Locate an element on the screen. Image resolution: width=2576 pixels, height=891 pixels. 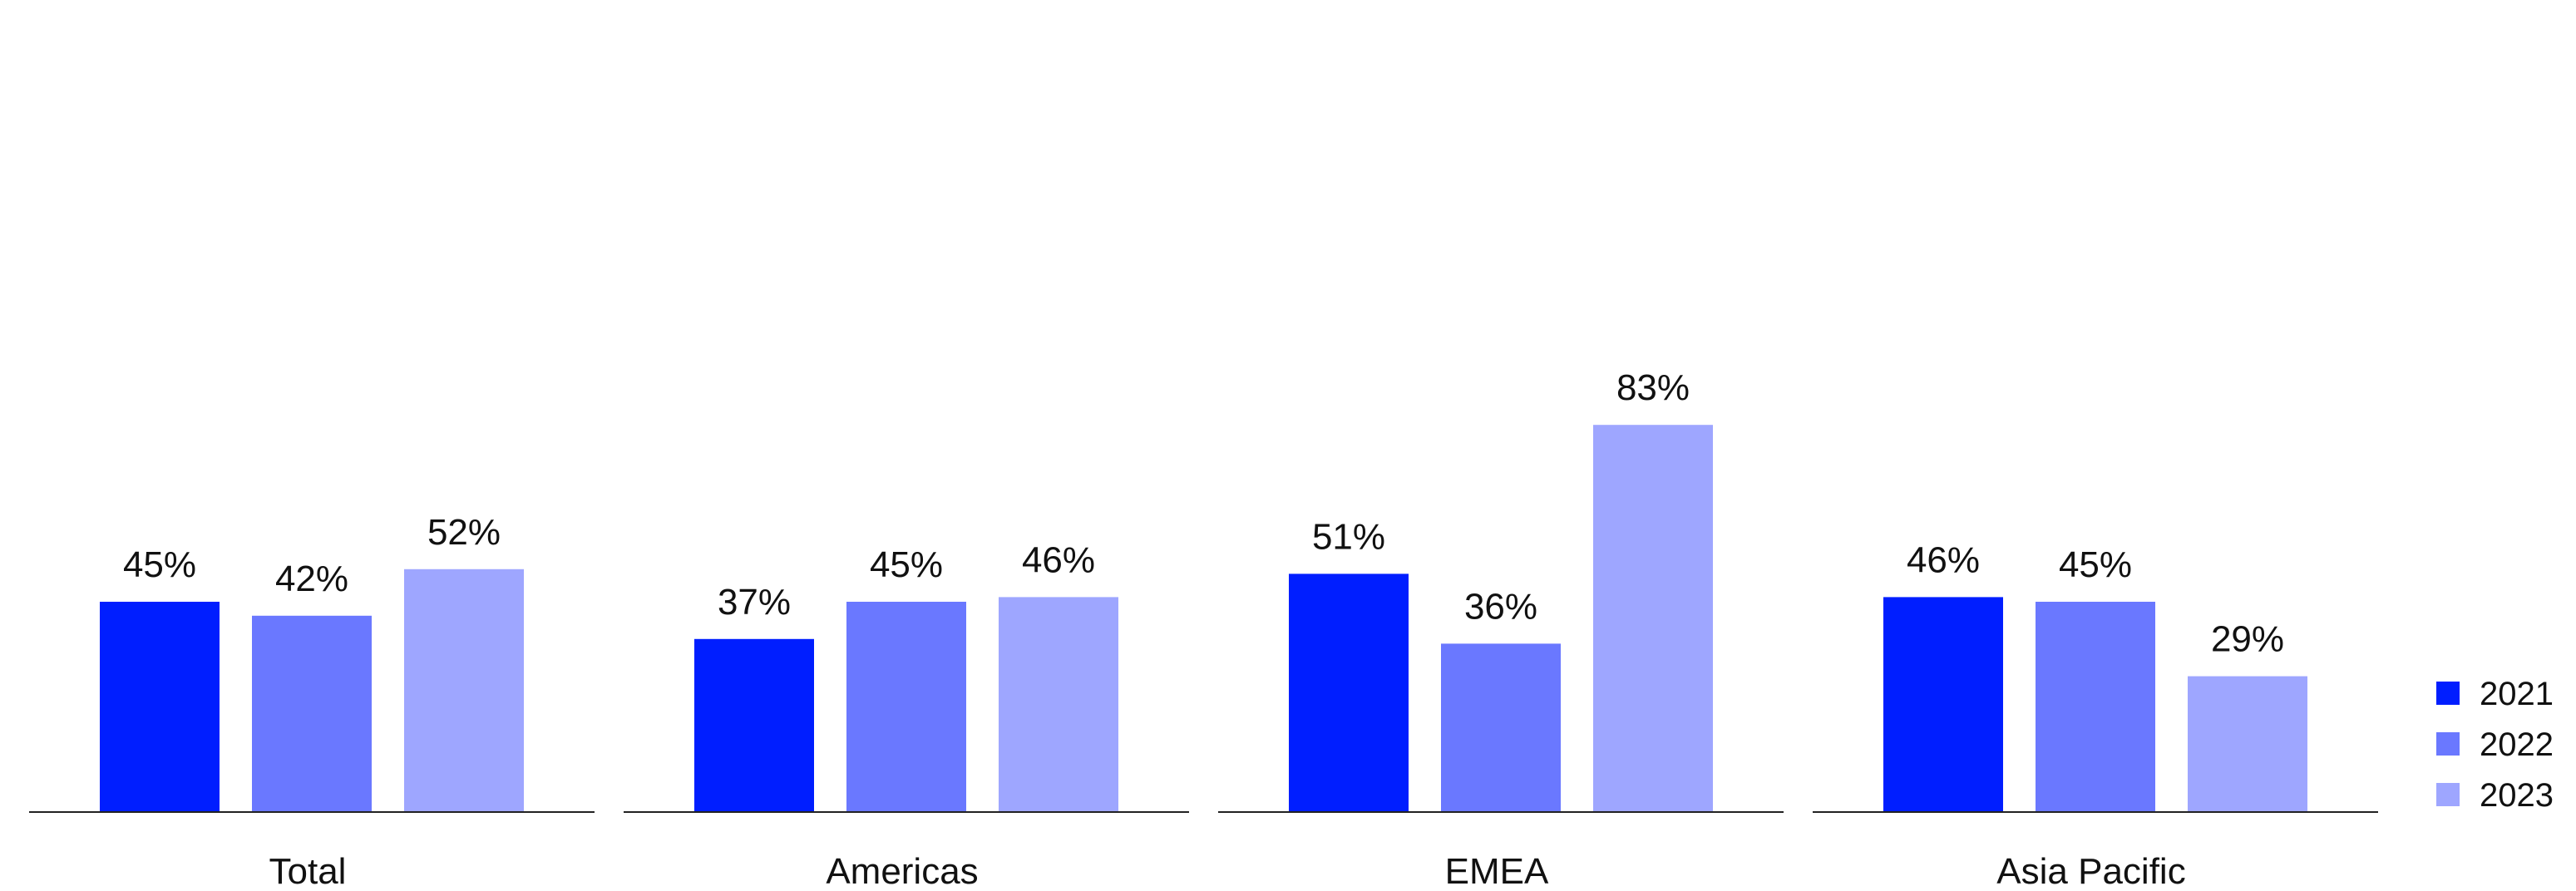
bar-emea-2022 is located at coordinates (1501, 727).